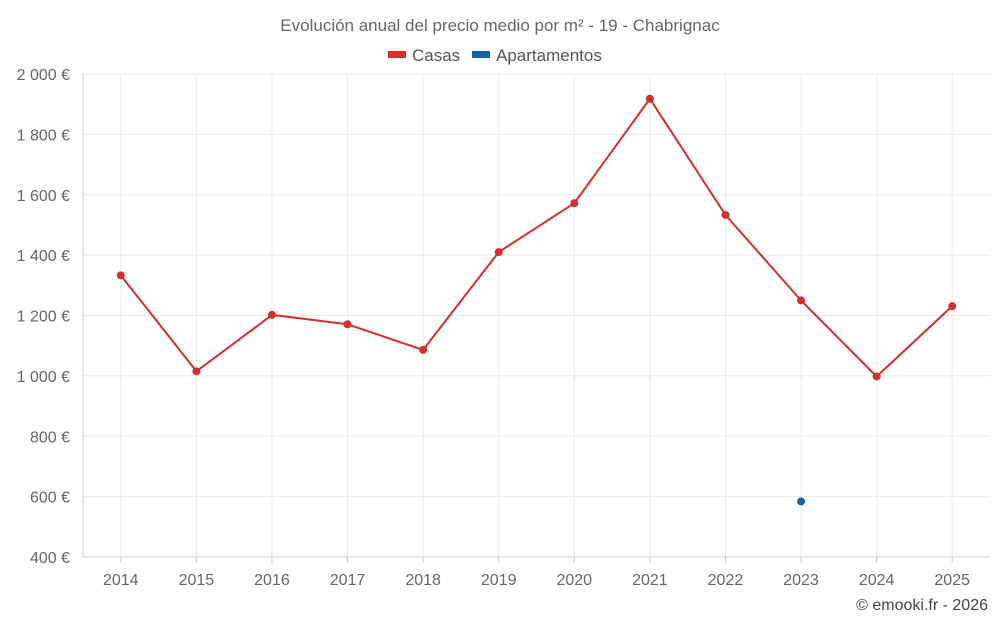 This screenshot has height=625, width=1000. What do you see at coordinates (499, 580) in the screenshot?
I see `x-tick-label: 2019` at bounding box center [499, 580].